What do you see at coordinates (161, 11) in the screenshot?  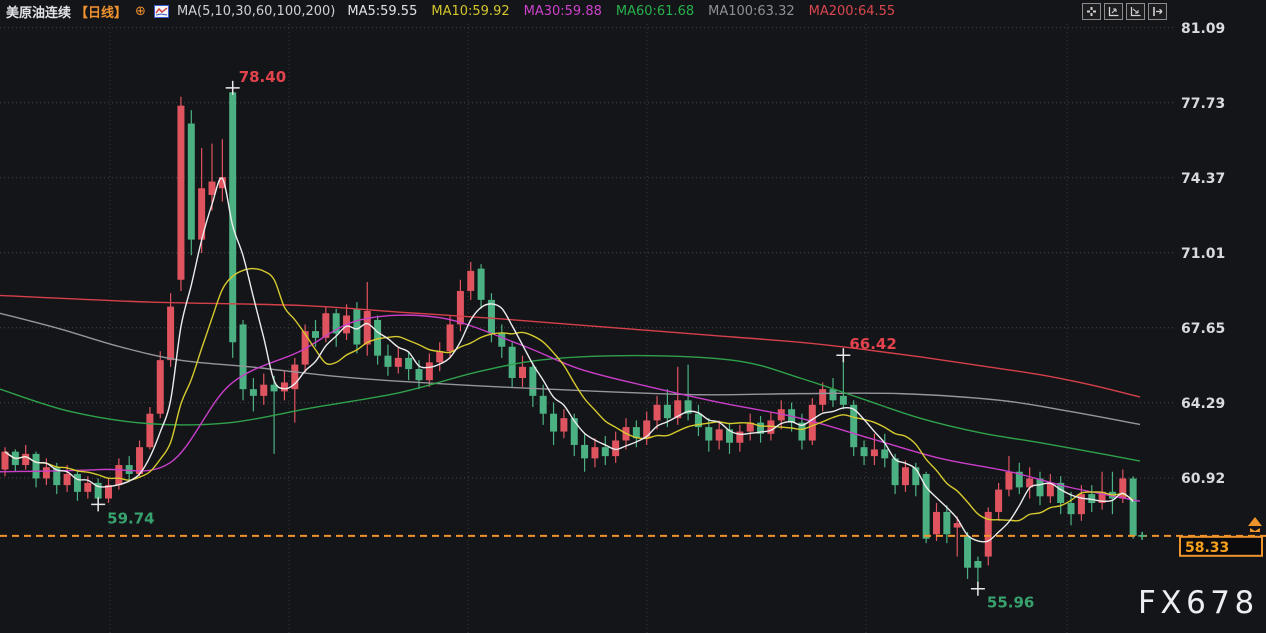 I see `kline-mini-icon` at bounding box center [161, 11].